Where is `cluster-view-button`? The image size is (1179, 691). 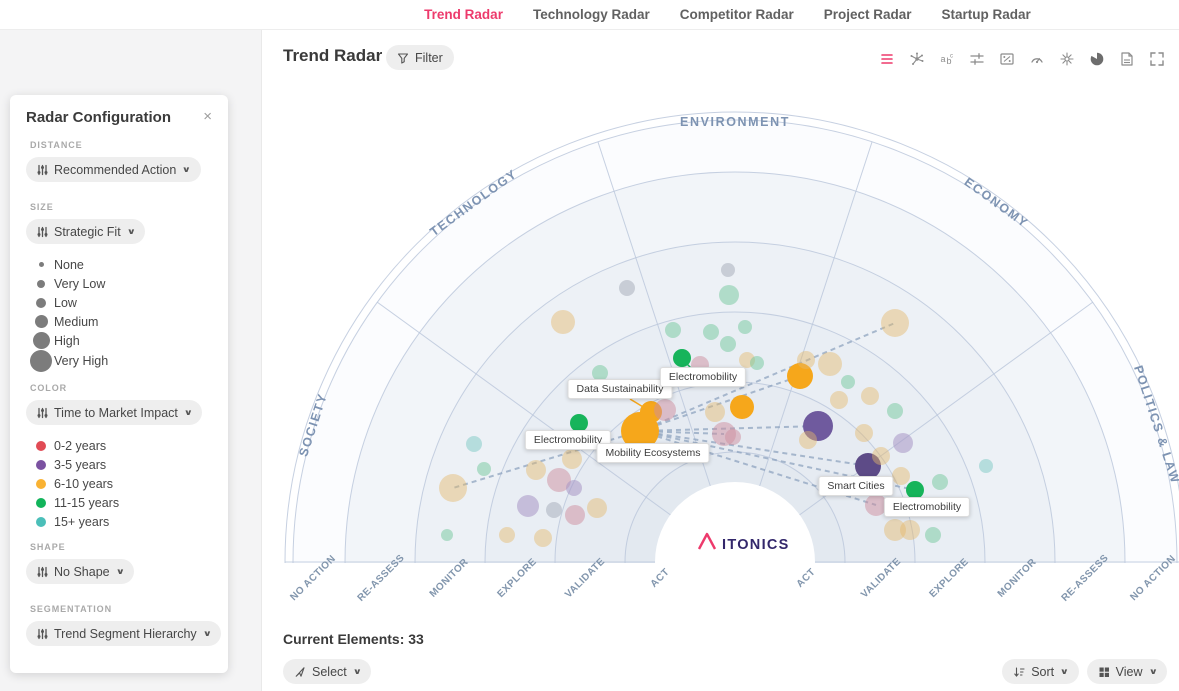 cluster-view-button is located at coordinates (916, 58).